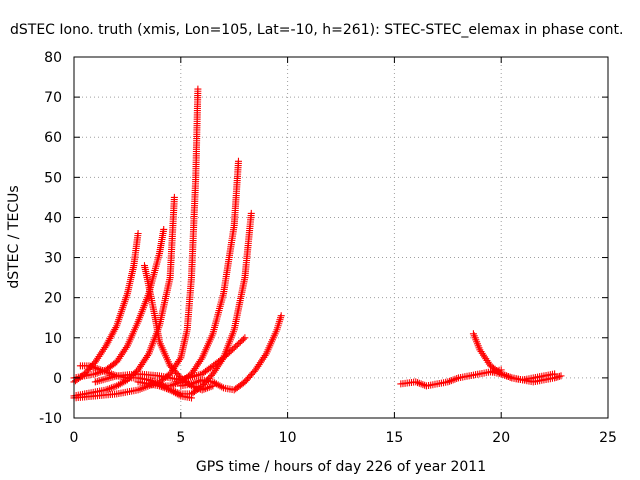 Image resolution: width=640 pixels, height=480 pixels. What do you see at coordinates (53, 178) in the screenshot?
I see `y-tick-label: 50` at bounding box center [53, 178].